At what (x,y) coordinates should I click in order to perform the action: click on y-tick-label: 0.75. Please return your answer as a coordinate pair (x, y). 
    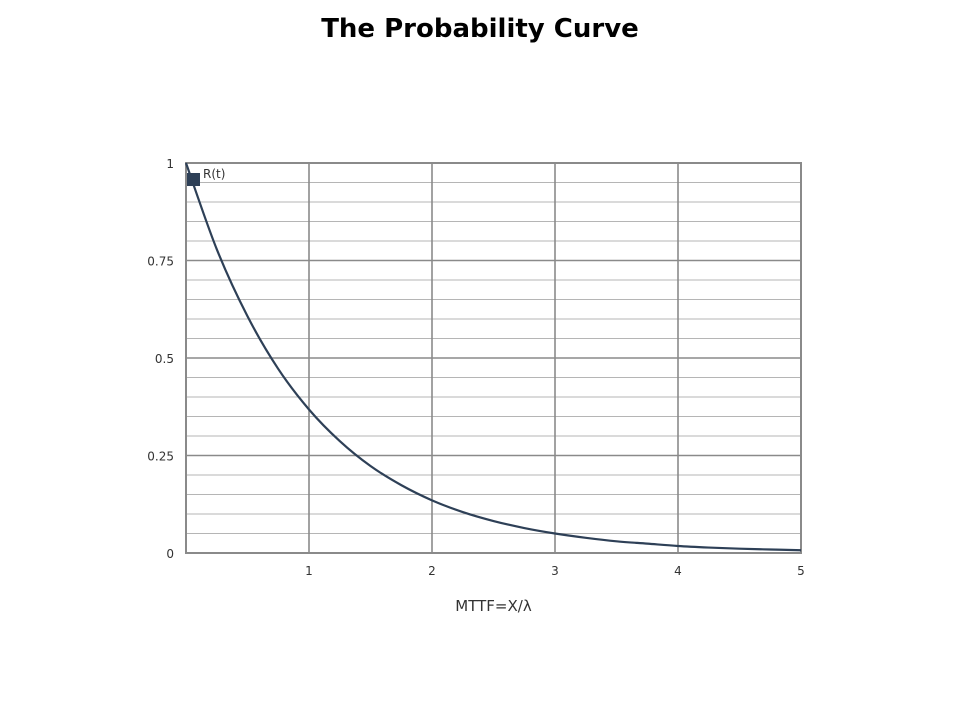
    Looking at the image, I should click on (160, 262).